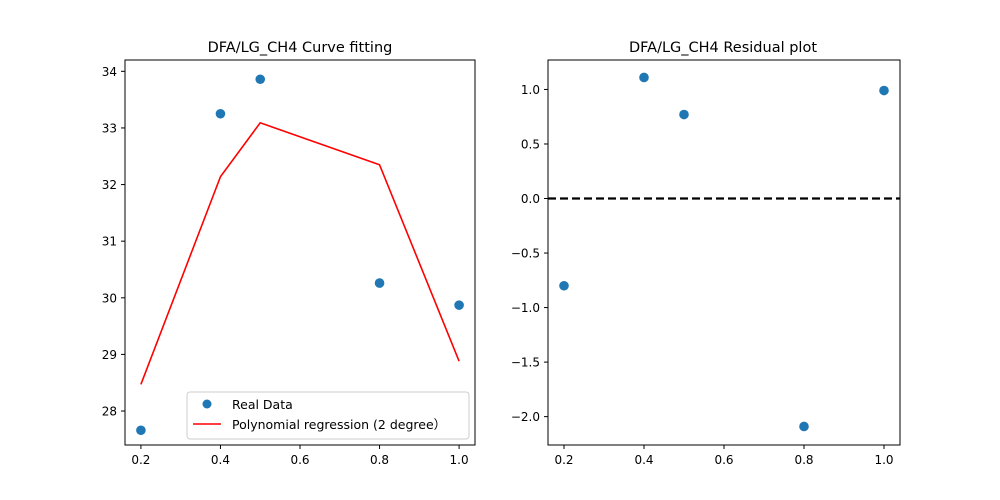  Describe the element at coordinates (109, 298) in the screenshot. I see `y-tick-label: 30` at that location.